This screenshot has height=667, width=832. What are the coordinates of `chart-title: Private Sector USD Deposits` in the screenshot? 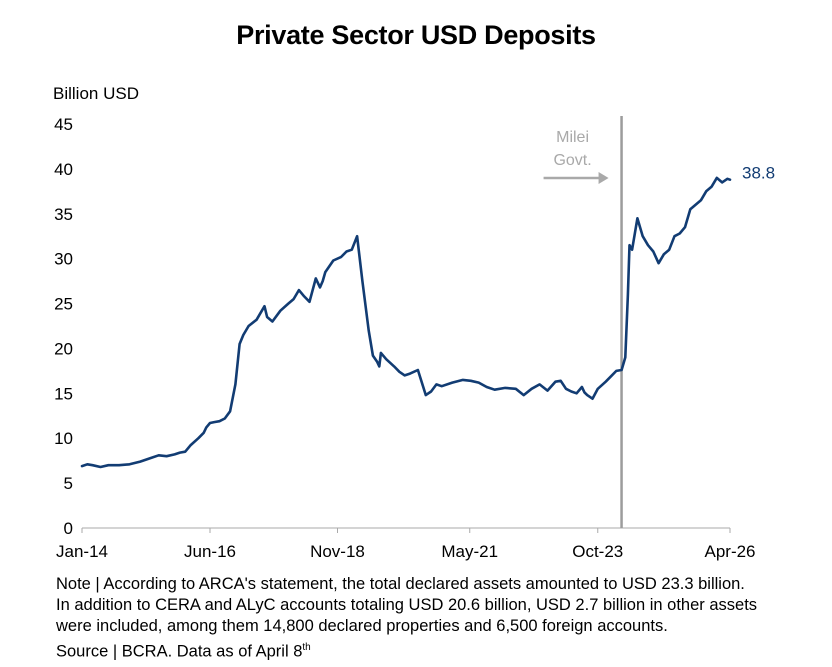 It's located at (416, 35).